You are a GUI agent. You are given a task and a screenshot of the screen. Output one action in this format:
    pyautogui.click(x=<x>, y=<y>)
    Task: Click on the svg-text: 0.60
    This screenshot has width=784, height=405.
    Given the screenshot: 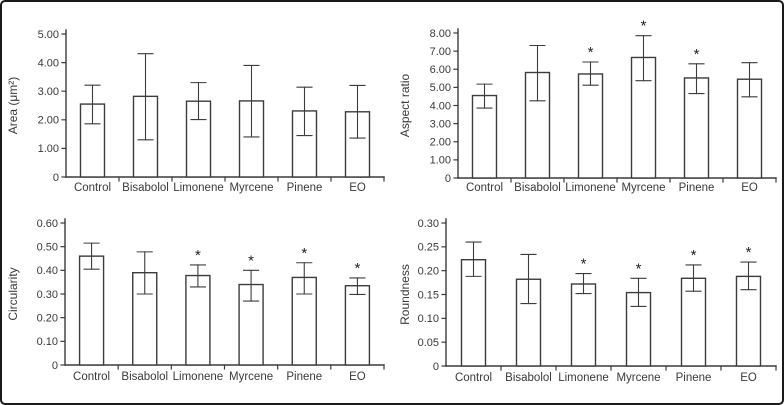 What is the action you would take?
    pyautogui.click(x=47, y=224)
    